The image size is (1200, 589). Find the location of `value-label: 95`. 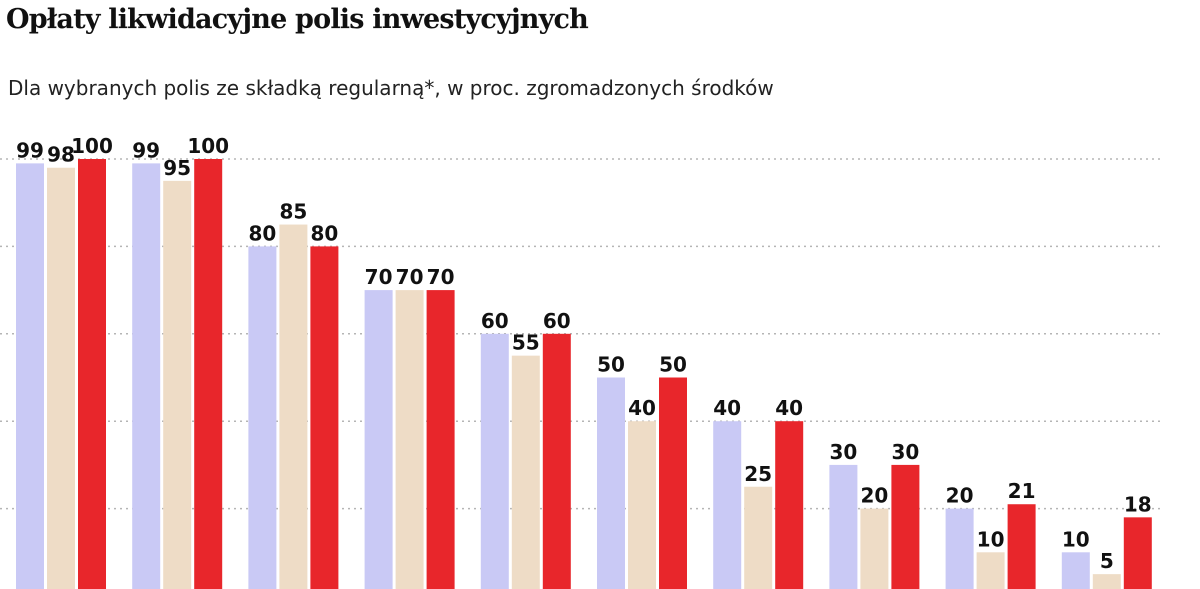

value-label: 95 is located at coordinates (177, 168).